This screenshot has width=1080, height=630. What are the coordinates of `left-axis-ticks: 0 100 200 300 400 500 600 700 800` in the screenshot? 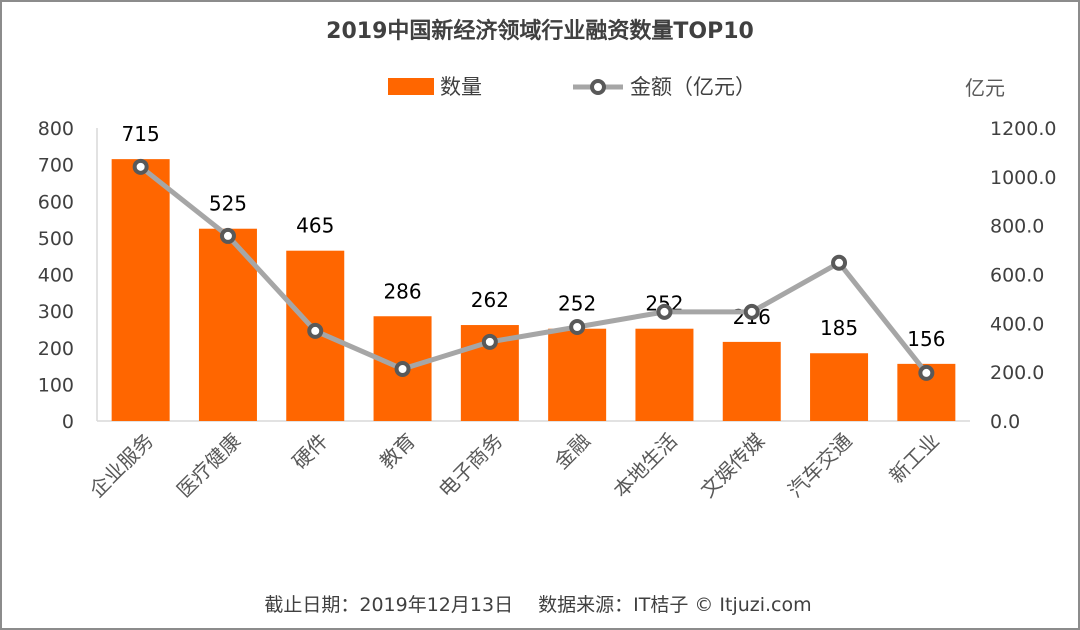 It's located at (56, 275).